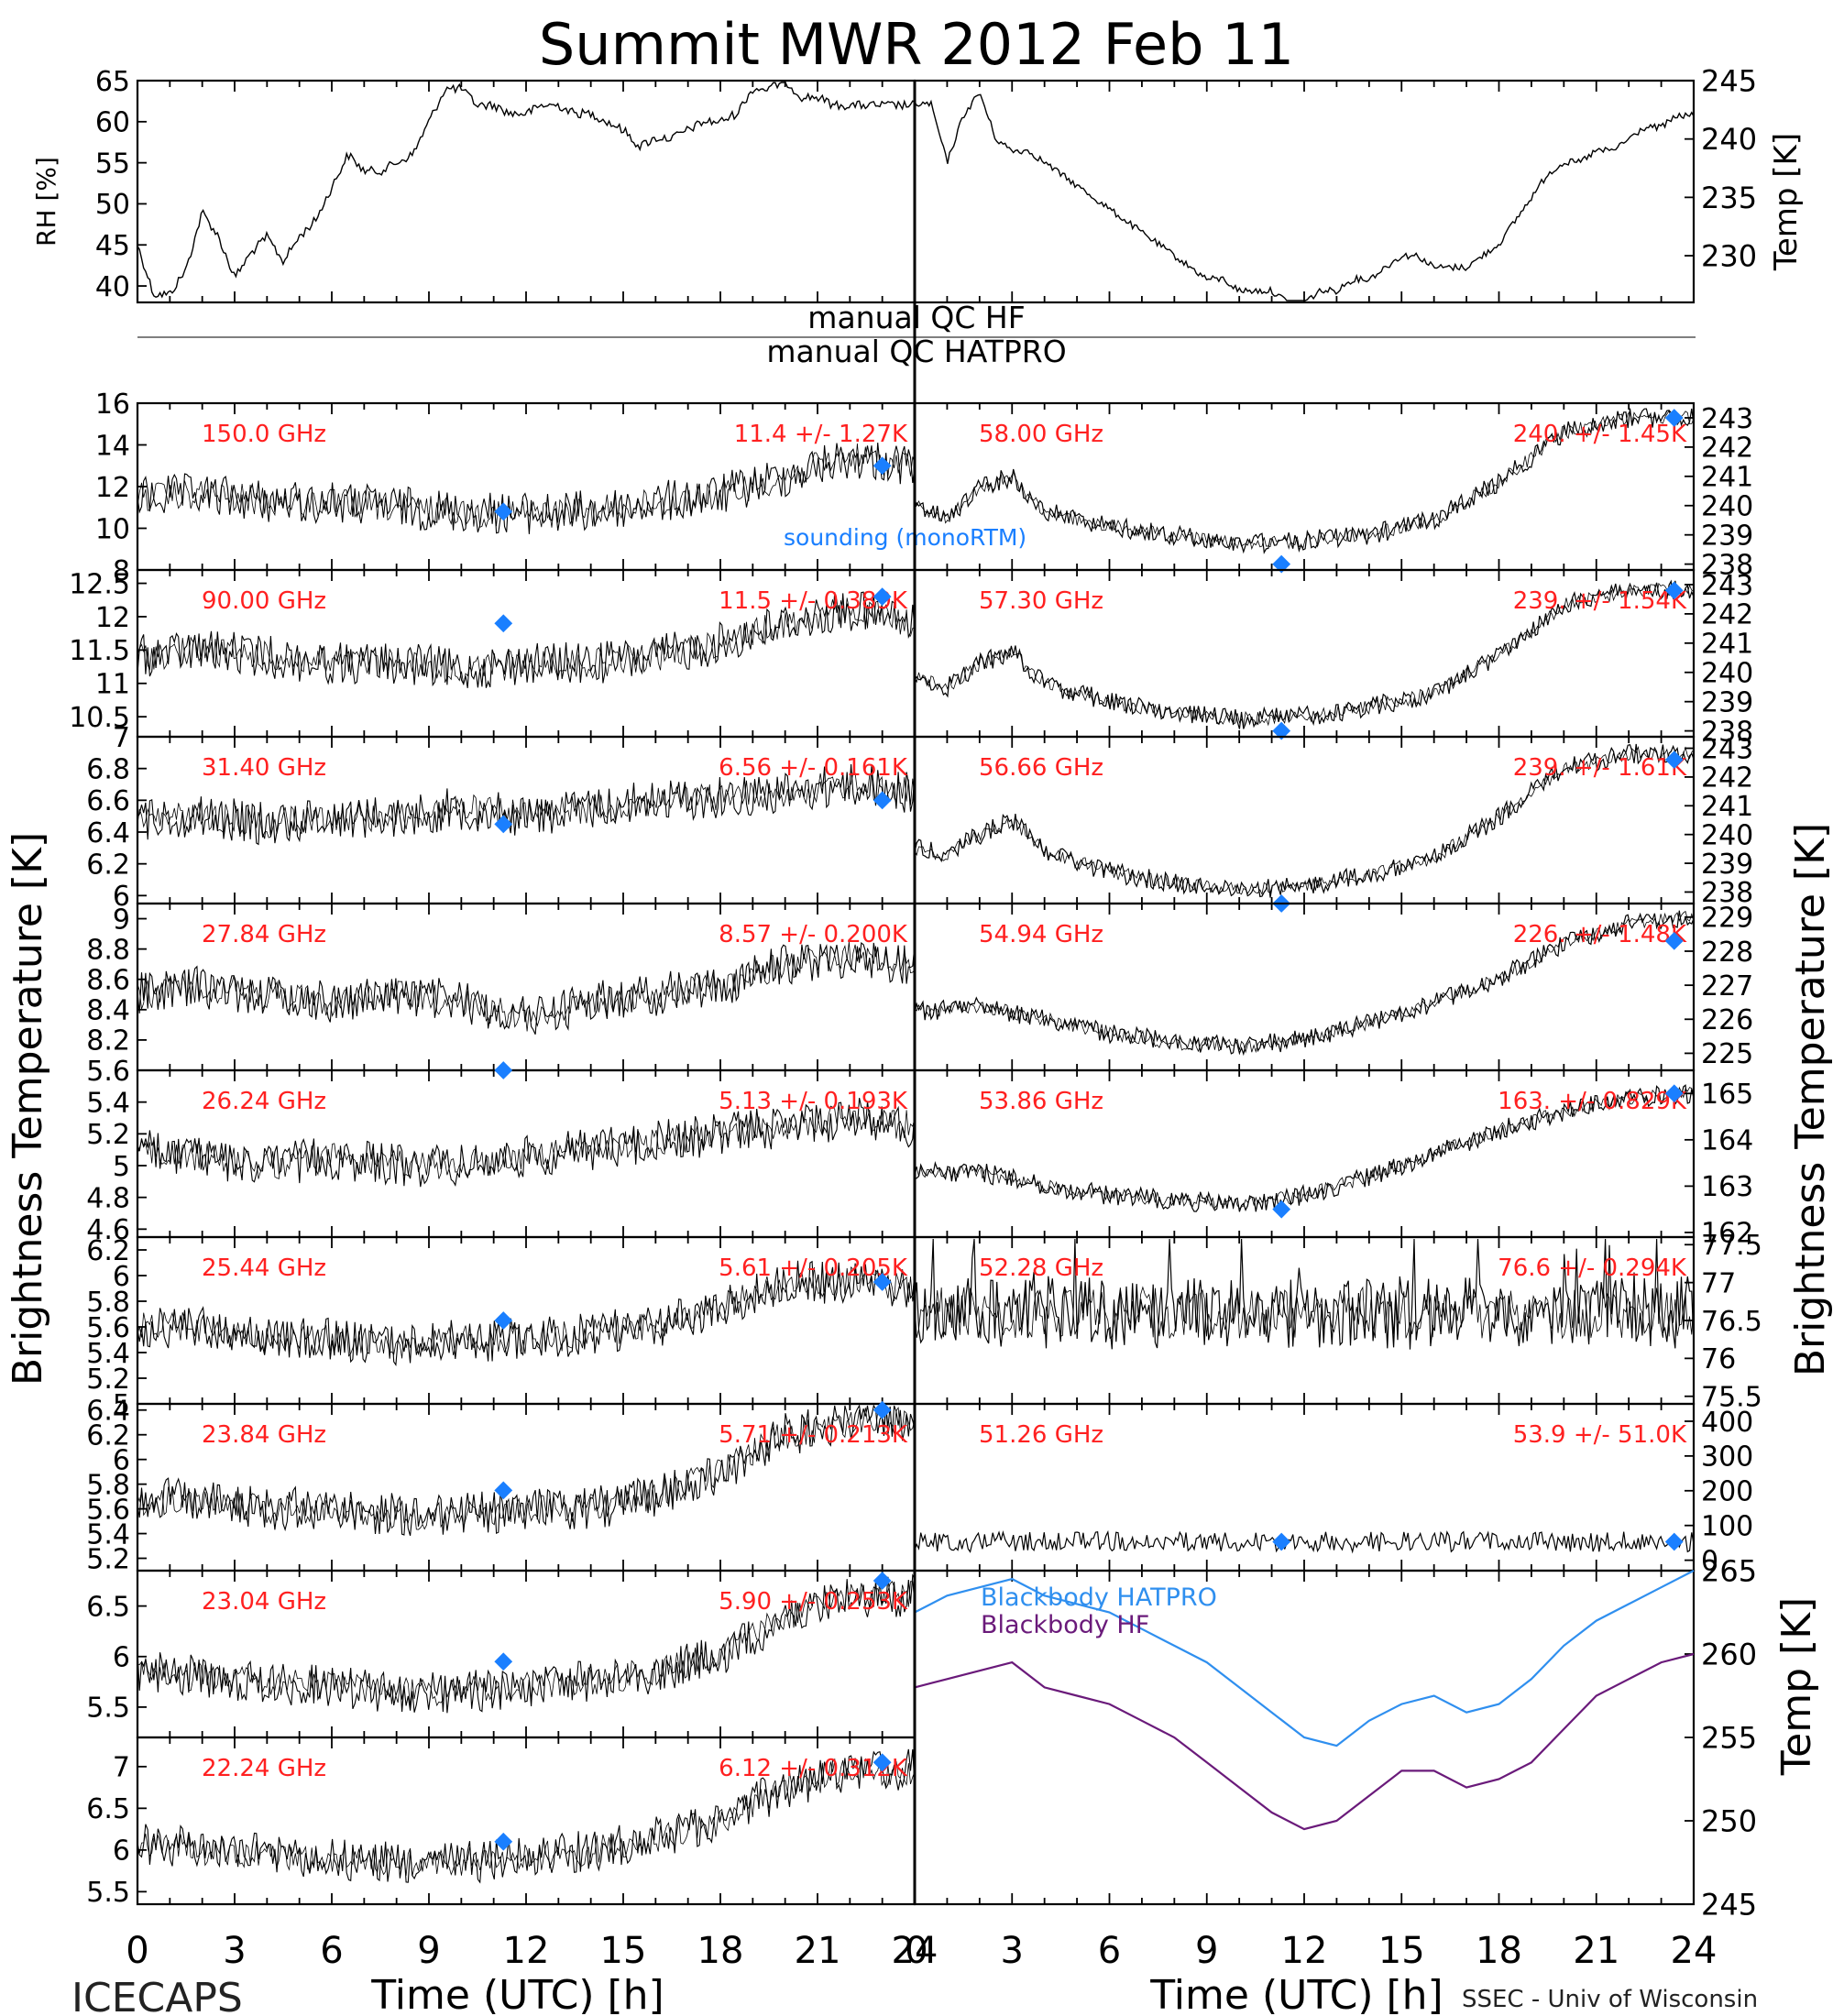 Image resolution: width=1833 pixels, height=2016 pixels. What do you see at coordinates (108, 1412) in the screenshot?
I see `y-tick-label: 6.4` at bounding box center [108, 1412].